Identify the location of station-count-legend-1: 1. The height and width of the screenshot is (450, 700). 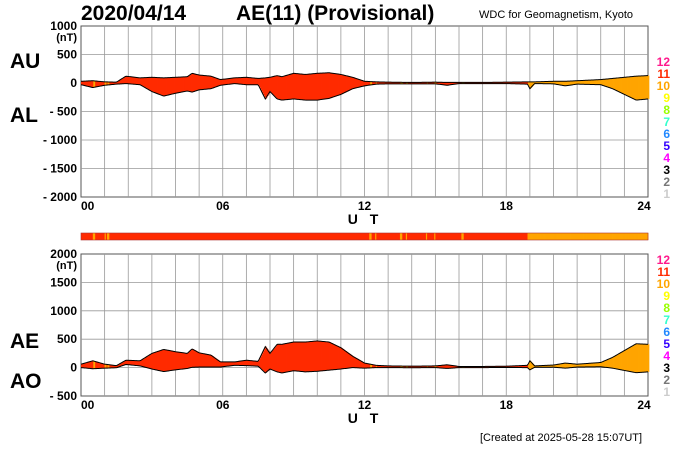
(666, 392).